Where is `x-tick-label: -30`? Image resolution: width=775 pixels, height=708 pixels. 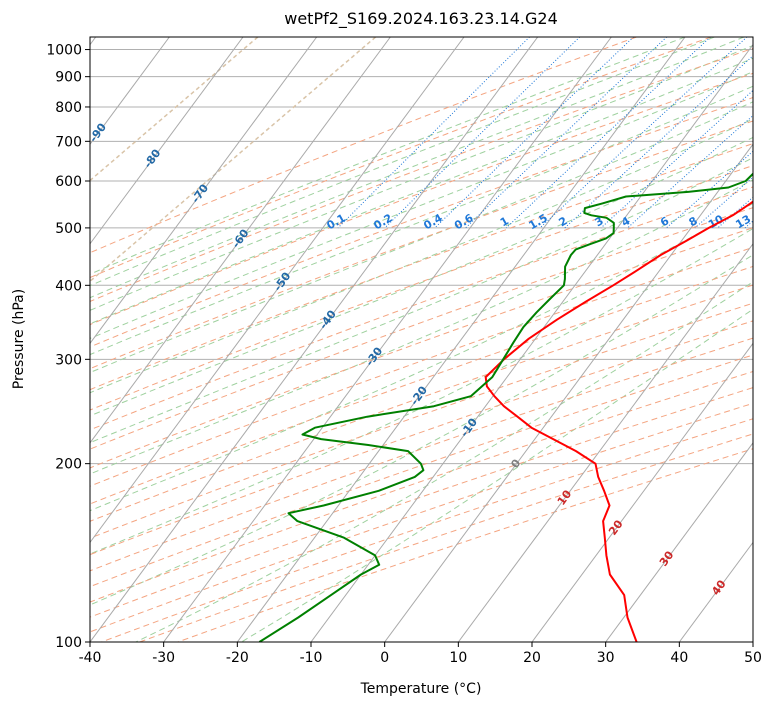
x-tick-label: -30 is located at coordinates (163, 658).